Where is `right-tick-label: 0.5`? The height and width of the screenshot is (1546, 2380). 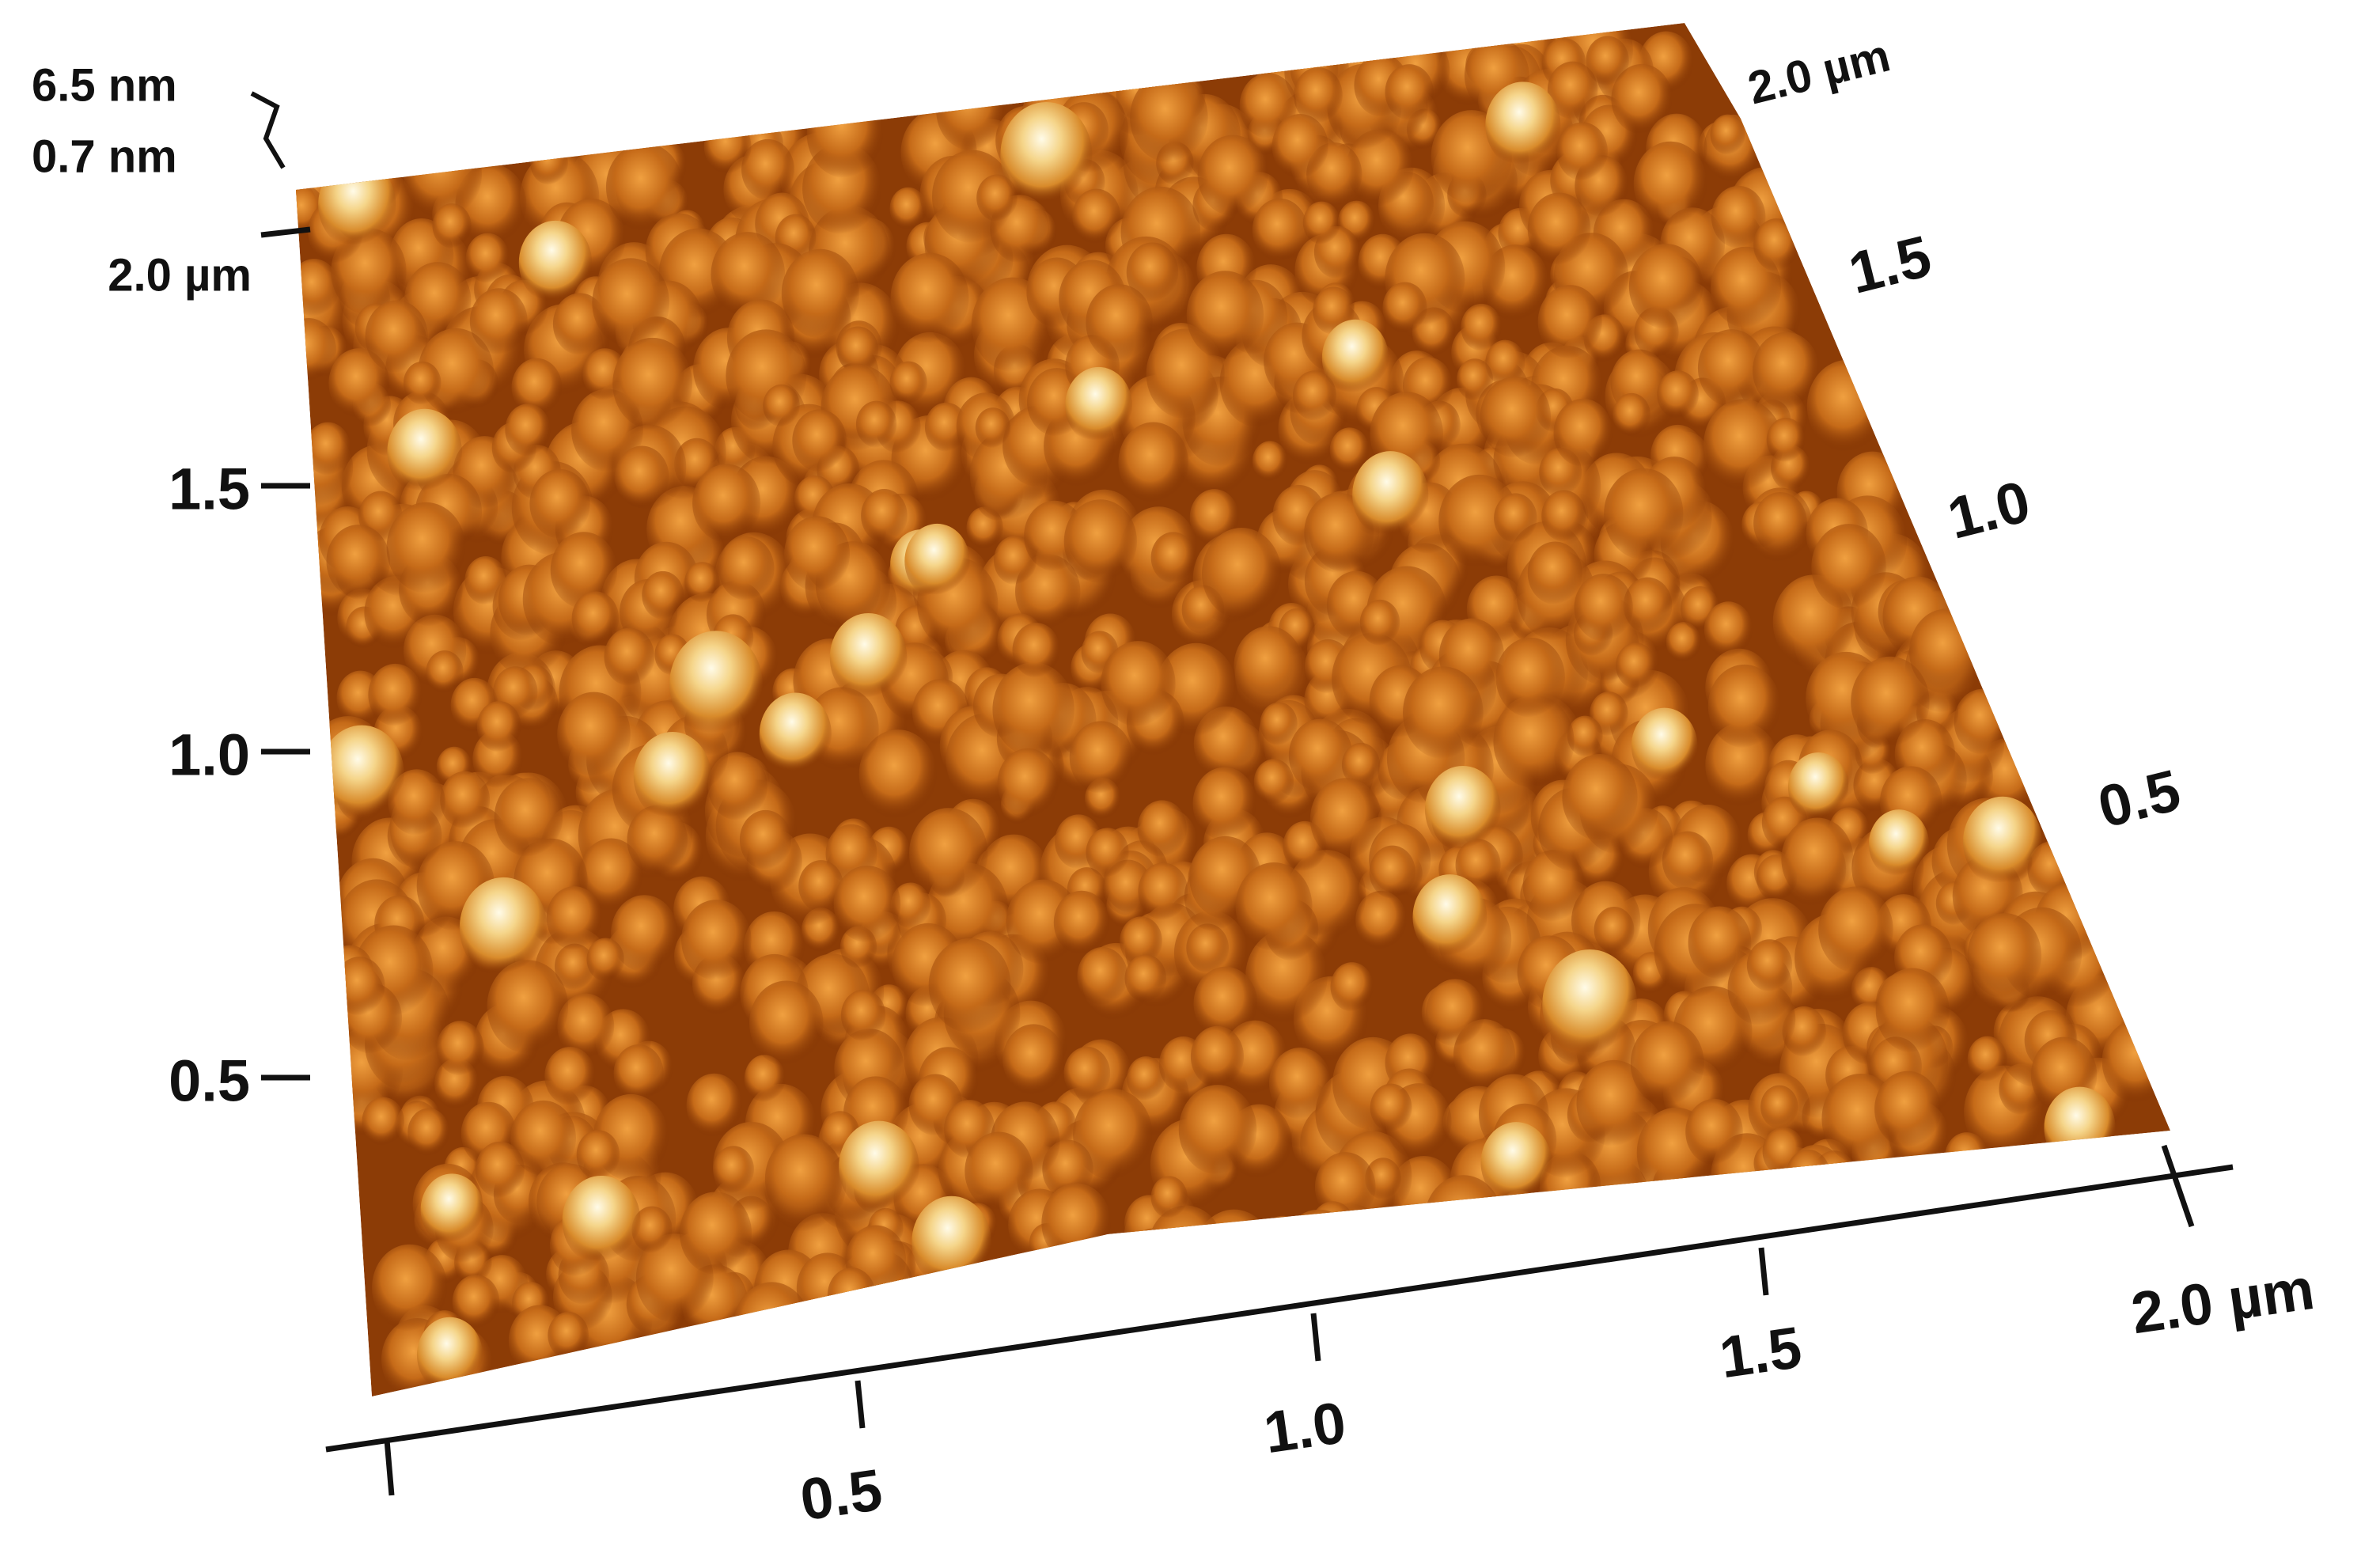
right-tick-label: 0.5 is located at coordinates (2139, 798).